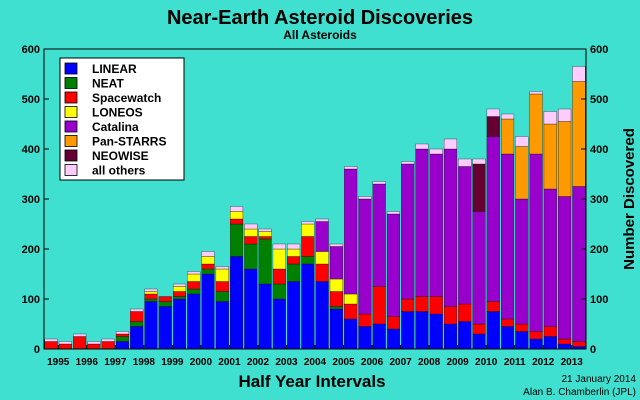  I want to click on y-tick-label-right: 0, so click(593, 350).